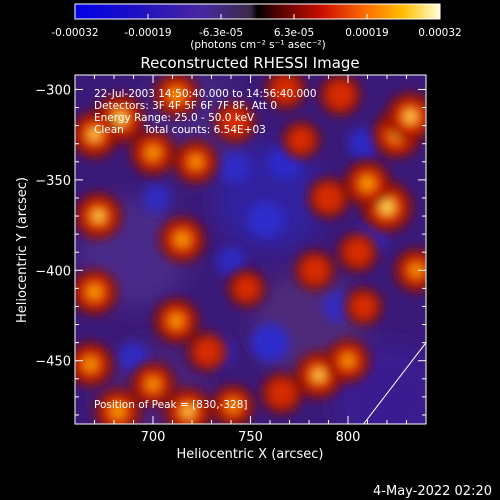 The image size is (500, 500). I want to click on y-tick-label: −400, so click(53, 271).